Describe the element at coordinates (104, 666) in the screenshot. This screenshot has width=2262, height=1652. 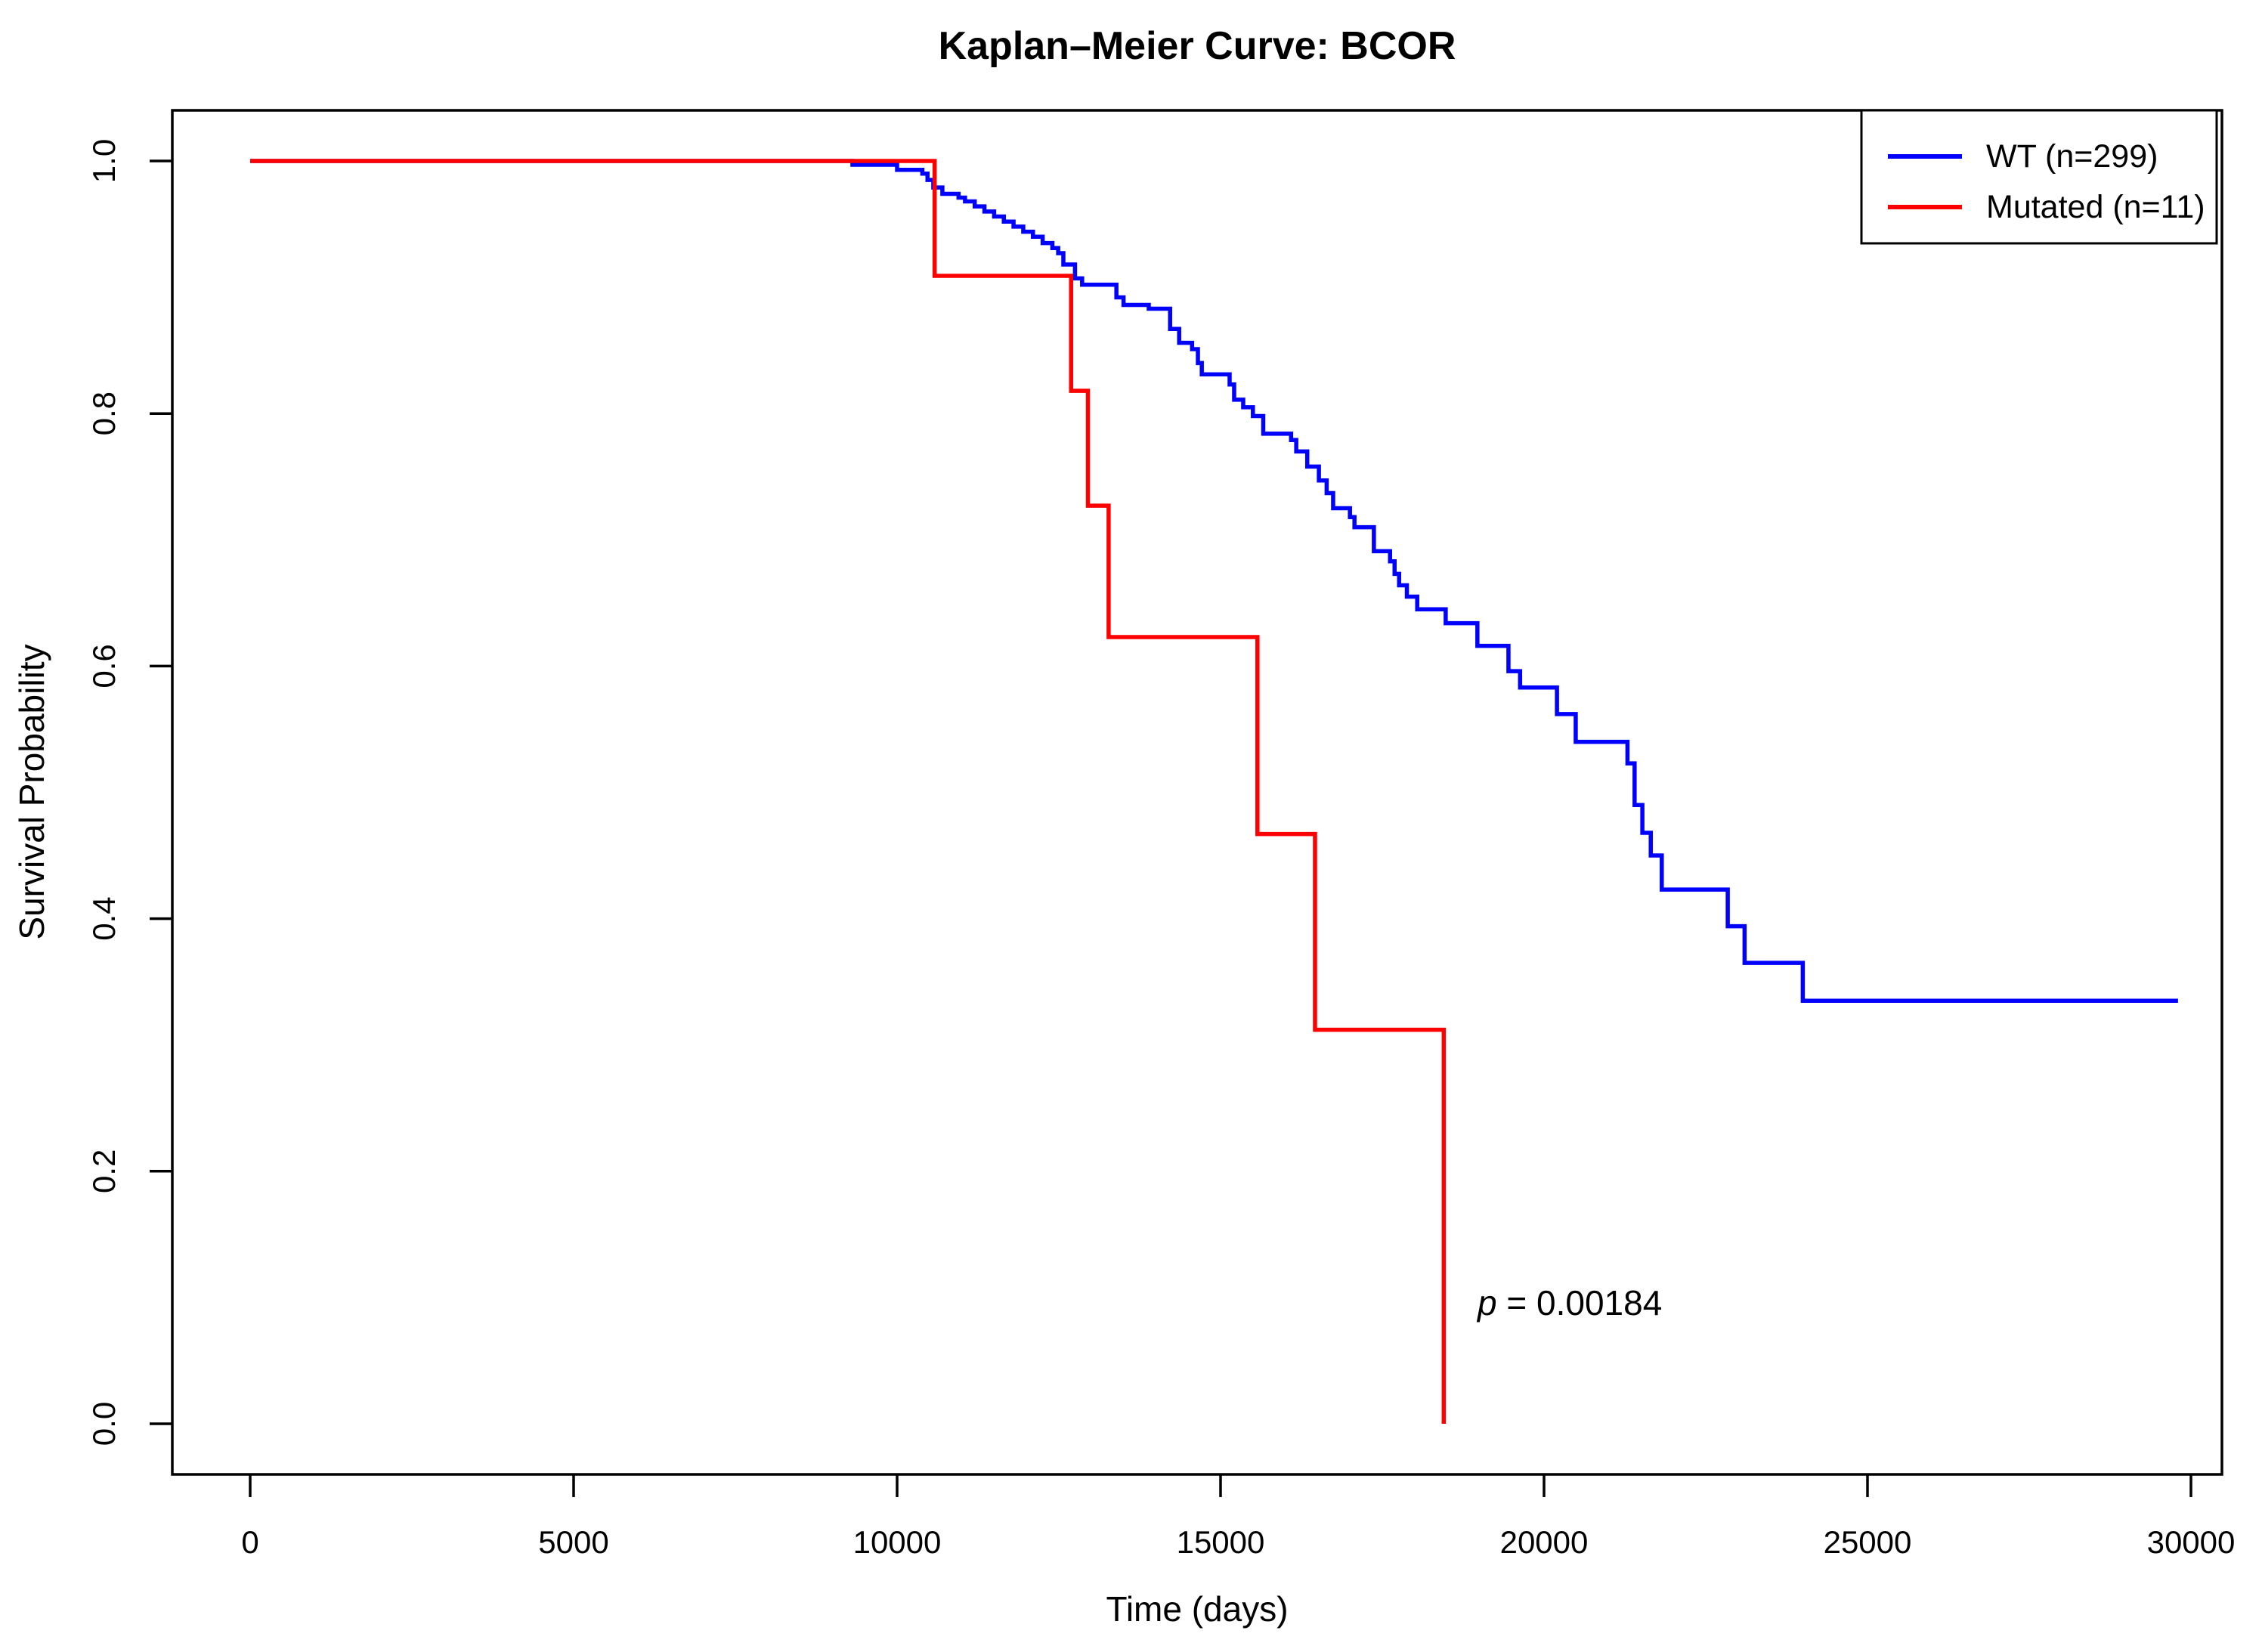
I see `y-tick-label: 0.6` at that location.